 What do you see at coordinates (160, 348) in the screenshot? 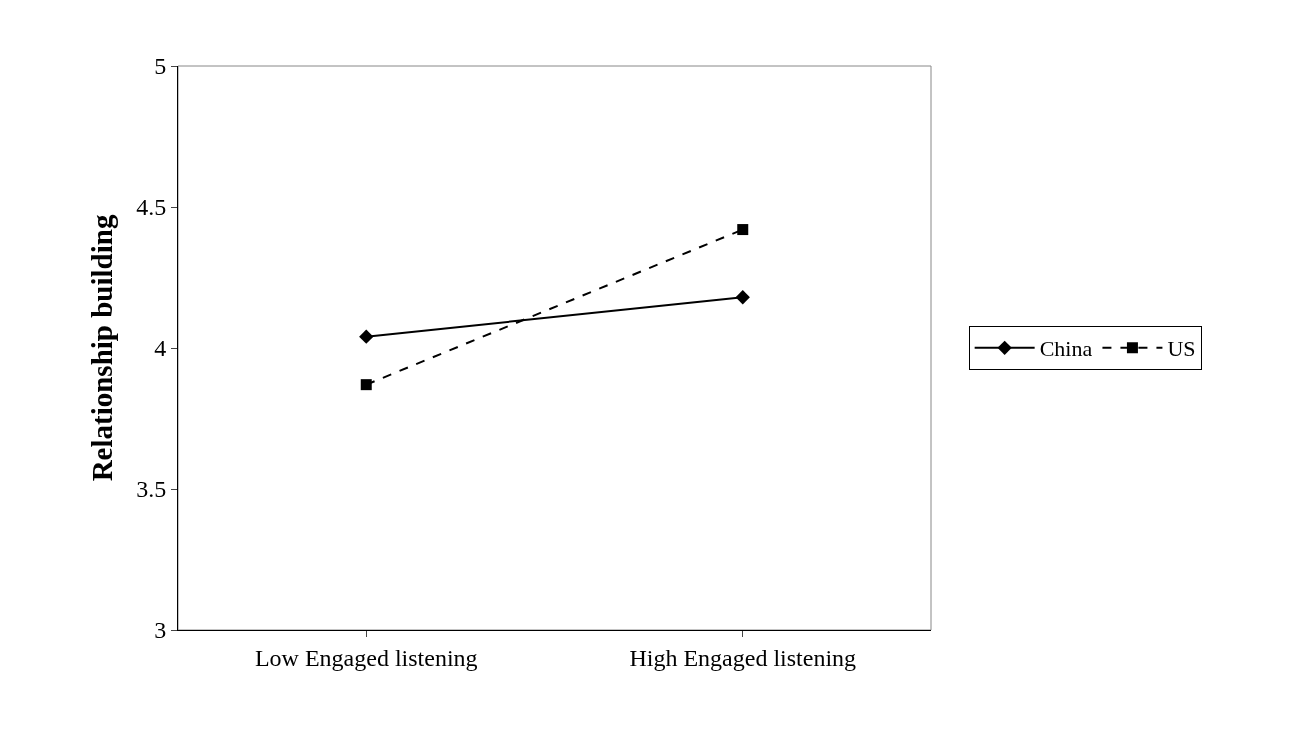
I see `y-tick-label: 4` at bounding box center [160, 348].